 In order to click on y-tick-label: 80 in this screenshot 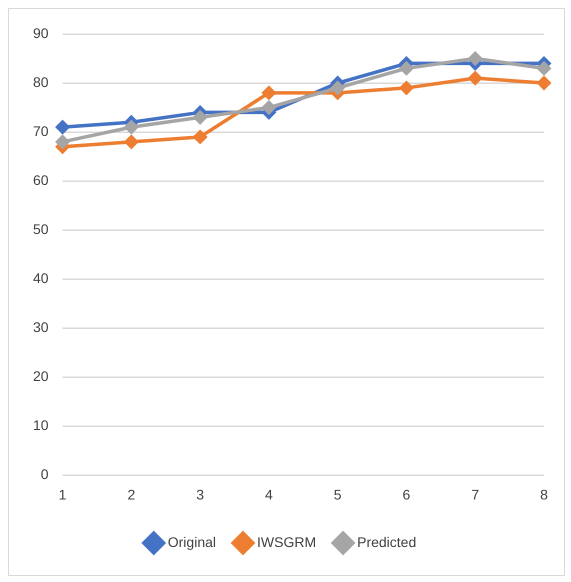, I will do `click(40, 82)`.